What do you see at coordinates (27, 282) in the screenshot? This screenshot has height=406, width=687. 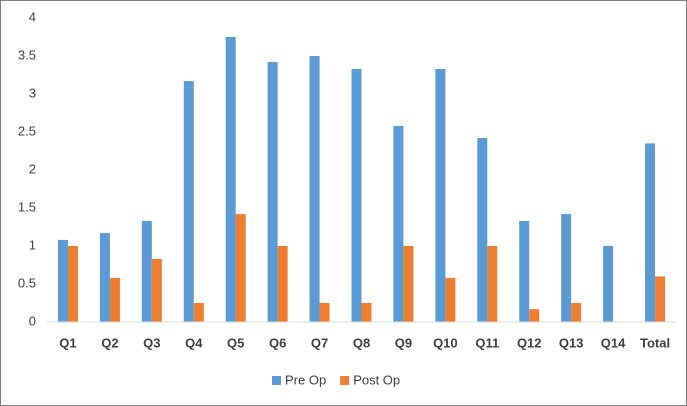 I see `y-tick-label: 0.5` at bounding box center [27, 282].